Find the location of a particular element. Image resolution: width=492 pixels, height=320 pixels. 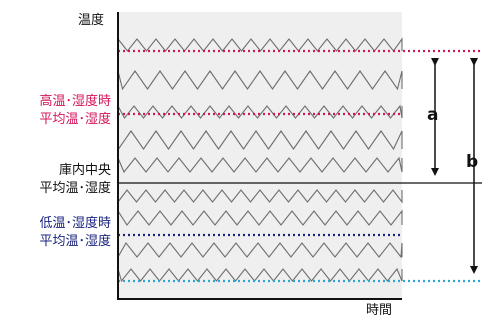

label-a: a is located at coordinates (433, 115).